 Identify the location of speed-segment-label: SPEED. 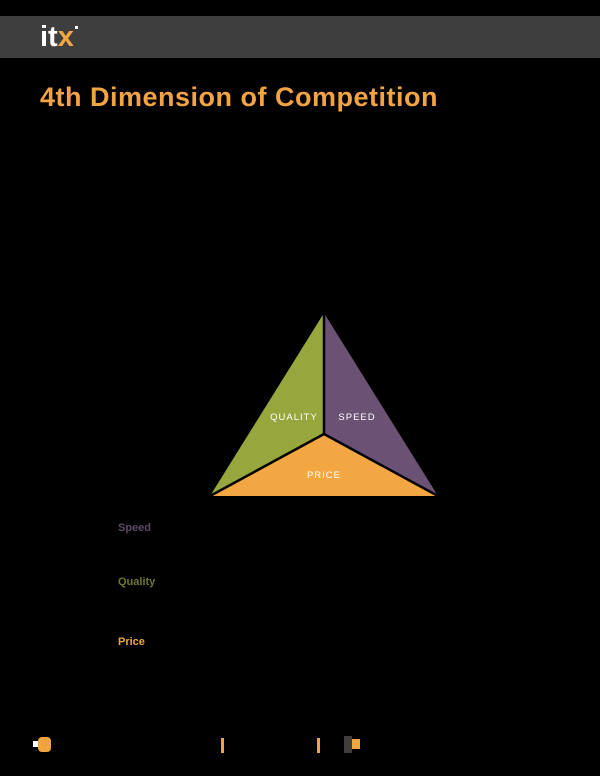
(356, 417).